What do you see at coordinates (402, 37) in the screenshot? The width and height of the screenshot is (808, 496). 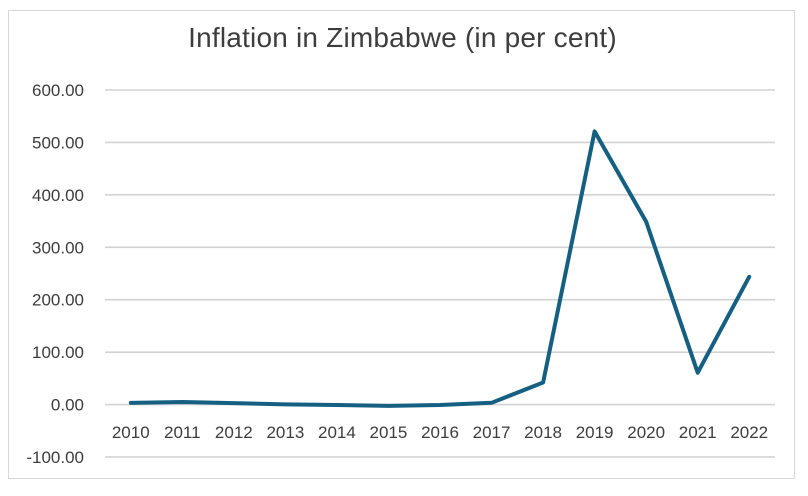 I see `chart-title: Inflation in Zimbabwe (in per cent)` at bounding box center [402, 37].